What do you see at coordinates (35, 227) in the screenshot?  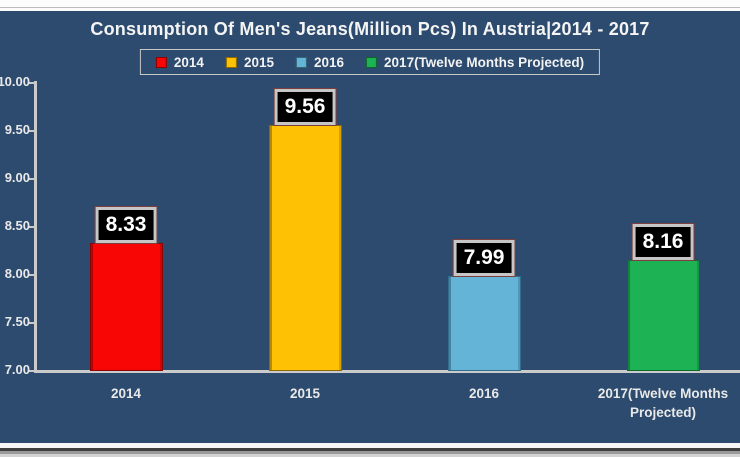 I see `y-axis-line` at bounding box center [35, 227].